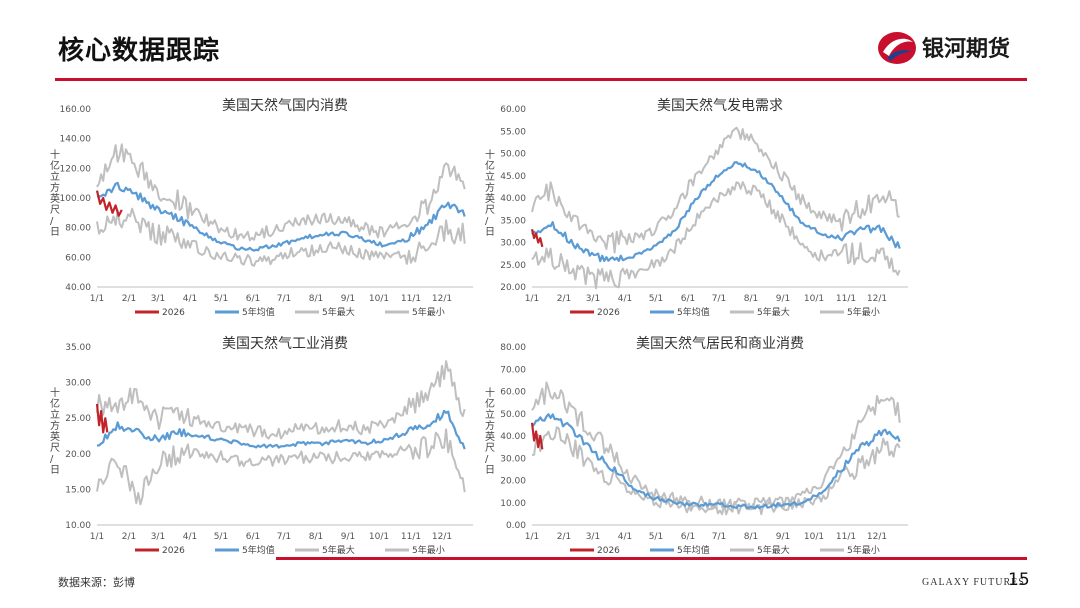 The height and width of the screenshot is (608, 1080). Describe the element at coordinates (651, 558) in the screenshot. I see `footer-divider` at that location.